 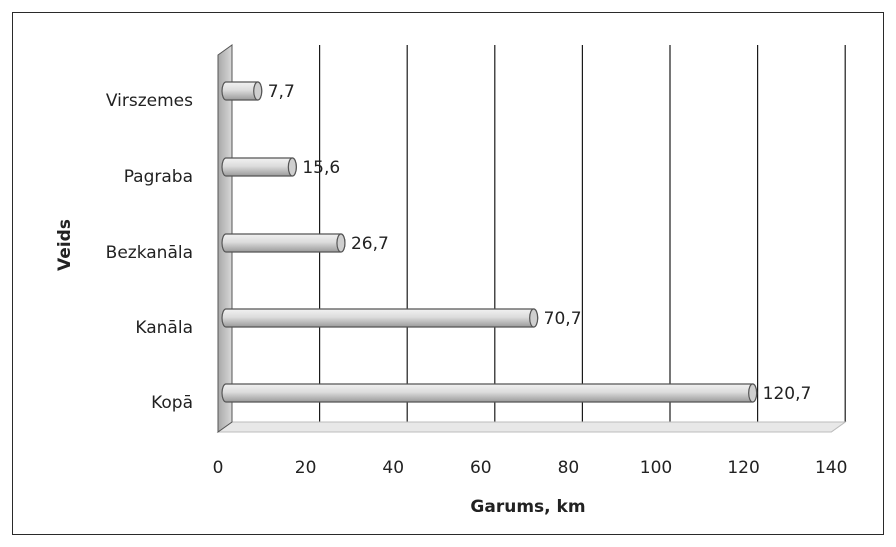 What do you see at coordinates (149, 253) in the screenshot?
I see `category-label: Bezkanāla` at bounding box center [149, 253].